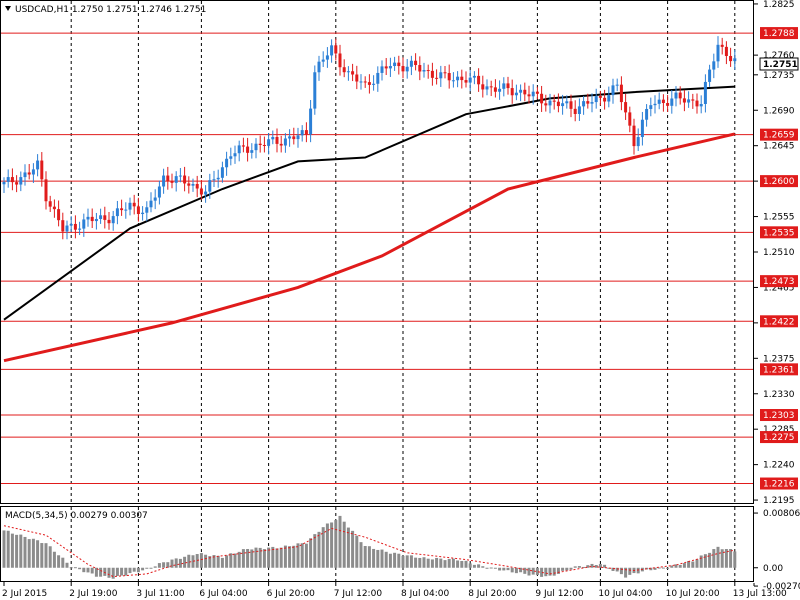 The image size is (800, 600). What do you see at coordinates (377, 544) in the screenshot?
I see `macd-pane-border` at bounding box center [377, 544].